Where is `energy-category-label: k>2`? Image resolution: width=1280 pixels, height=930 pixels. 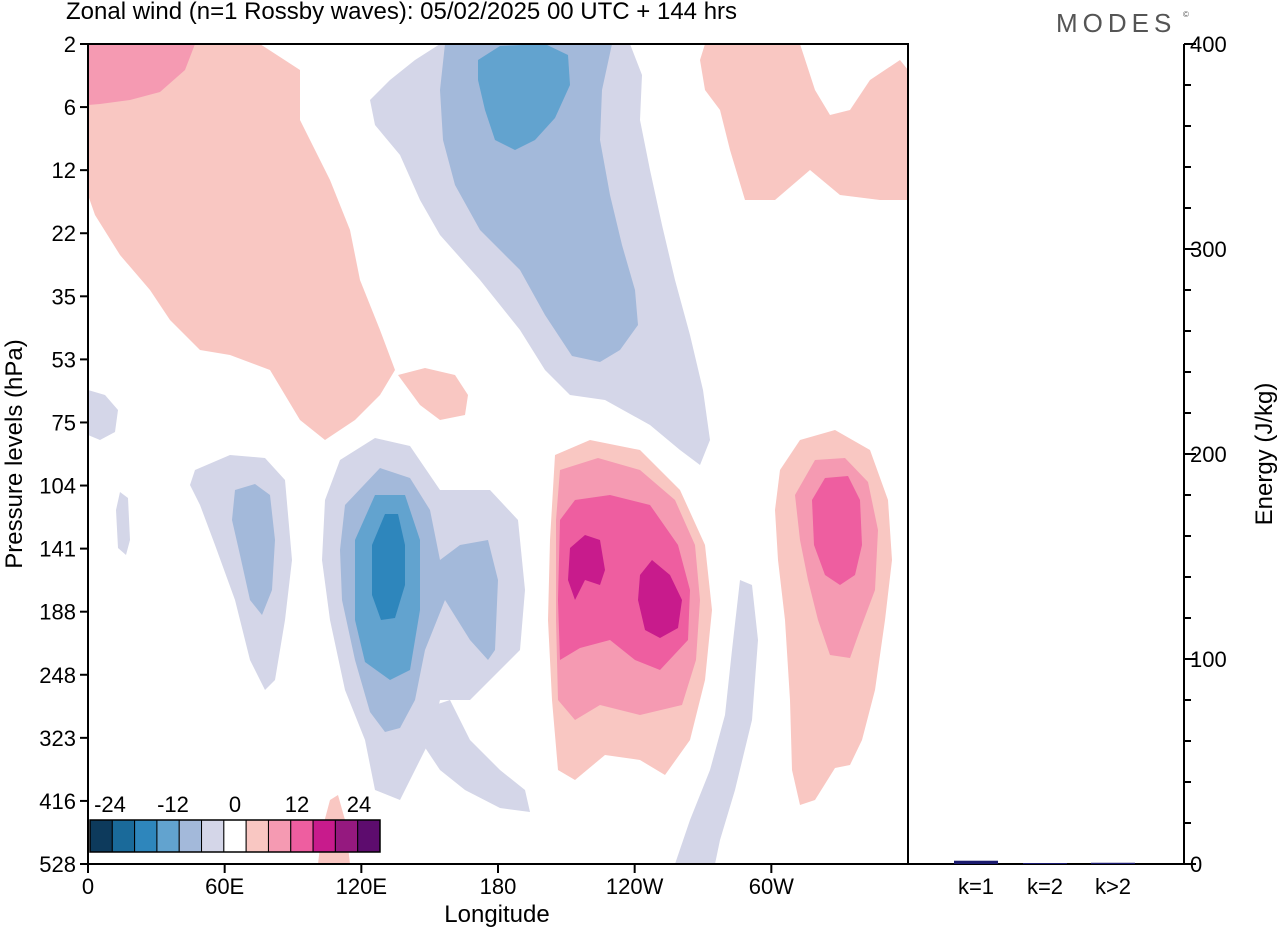
energy-category-label: k>2 is located at coordinates (1113, 886).